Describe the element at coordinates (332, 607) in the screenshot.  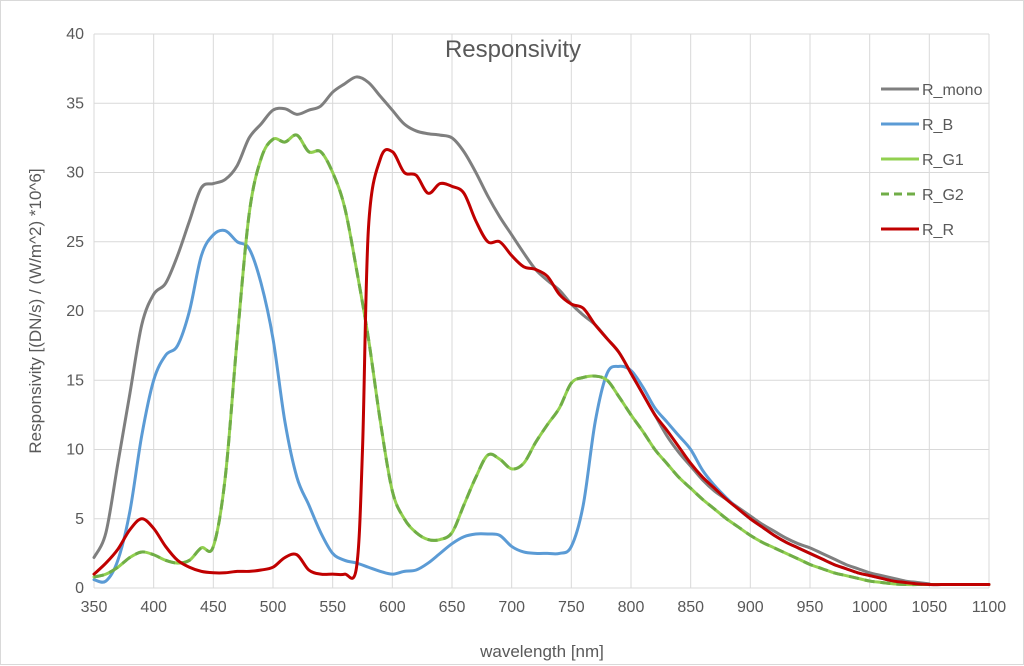
I see `x-tick-label: 550` at that location.